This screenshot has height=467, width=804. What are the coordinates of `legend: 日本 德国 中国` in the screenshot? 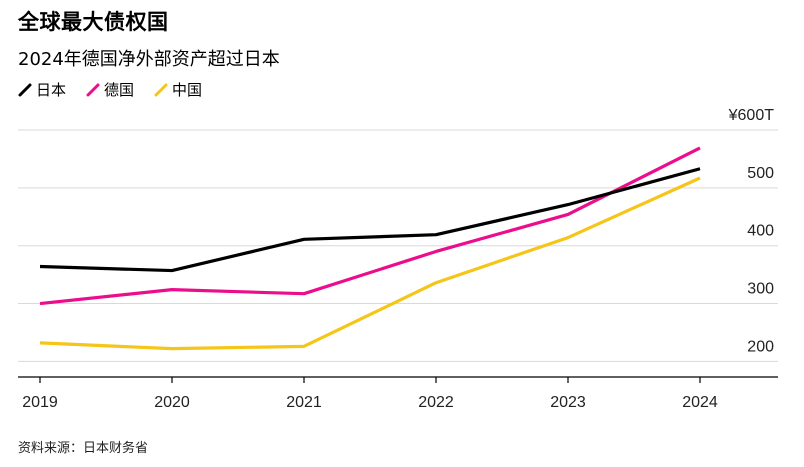 It's located at (120, 89).